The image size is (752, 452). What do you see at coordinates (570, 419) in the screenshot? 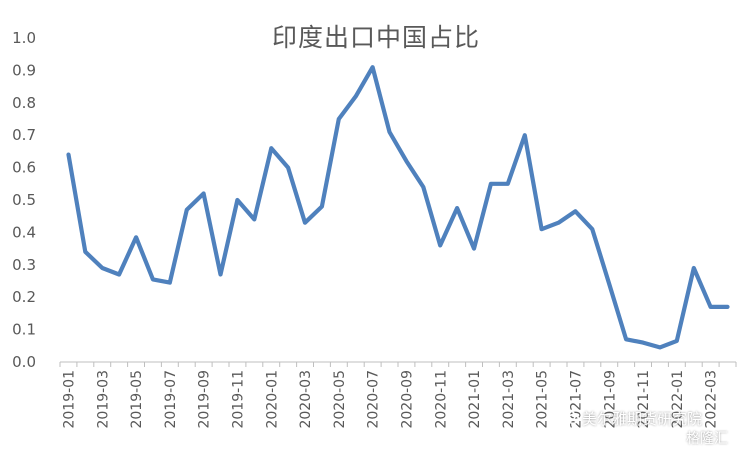
I see `wechat-icon` at bounding box center [570, 419].